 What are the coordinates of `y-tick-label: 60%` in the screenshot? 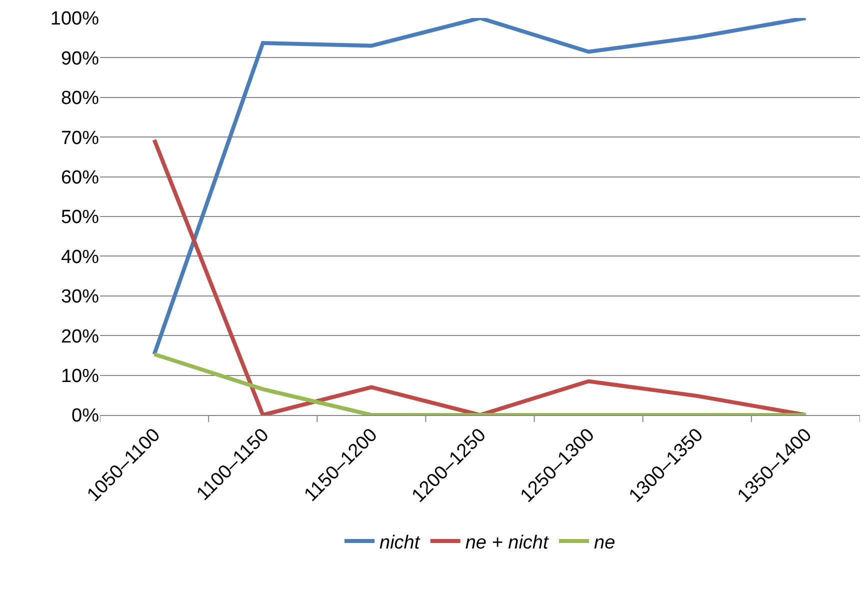 It's located at (80, 177).